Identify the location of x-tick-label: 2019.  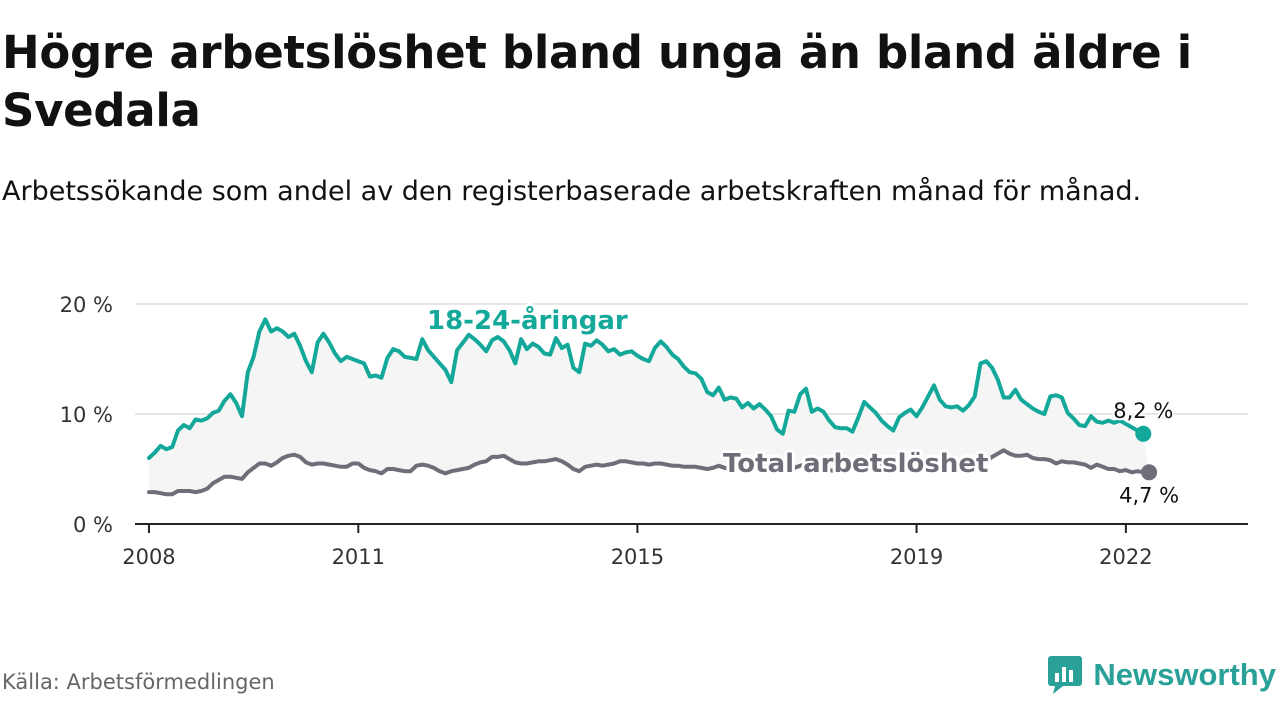
(916, 557).